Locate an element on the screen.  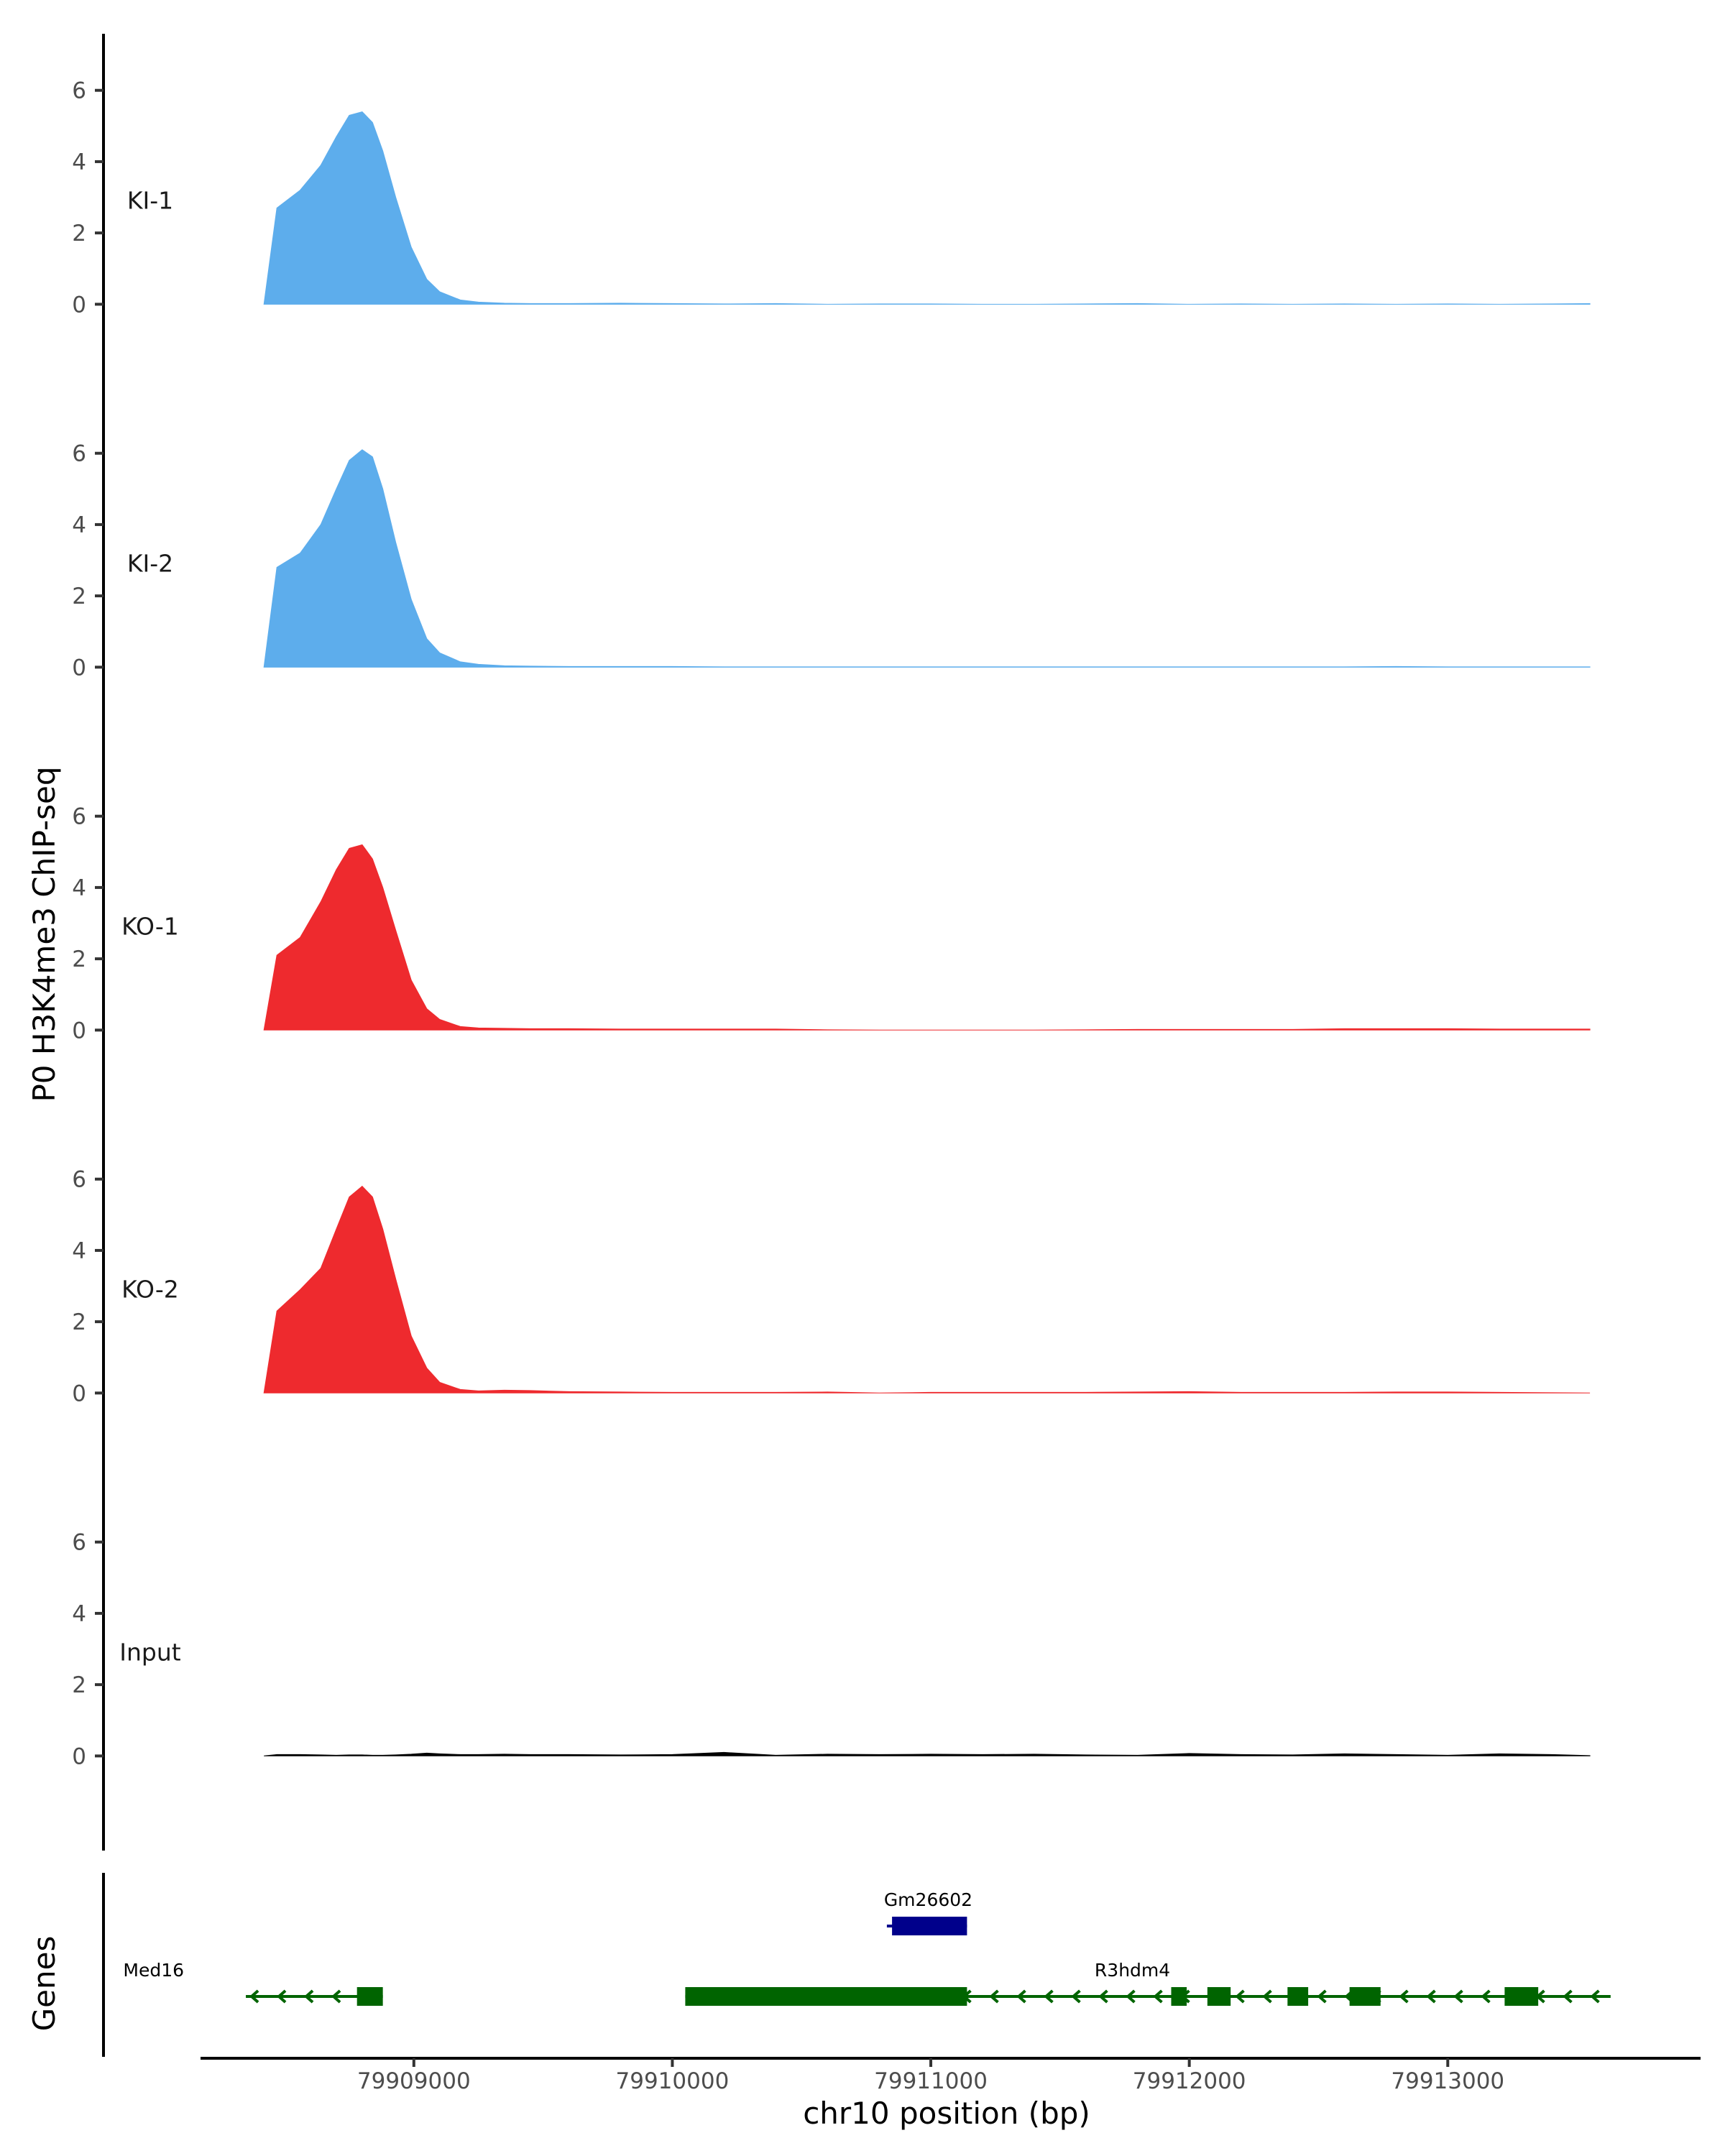
gene-r3hdm4: R3hdm4 is located at coordinates (1148, 1983).